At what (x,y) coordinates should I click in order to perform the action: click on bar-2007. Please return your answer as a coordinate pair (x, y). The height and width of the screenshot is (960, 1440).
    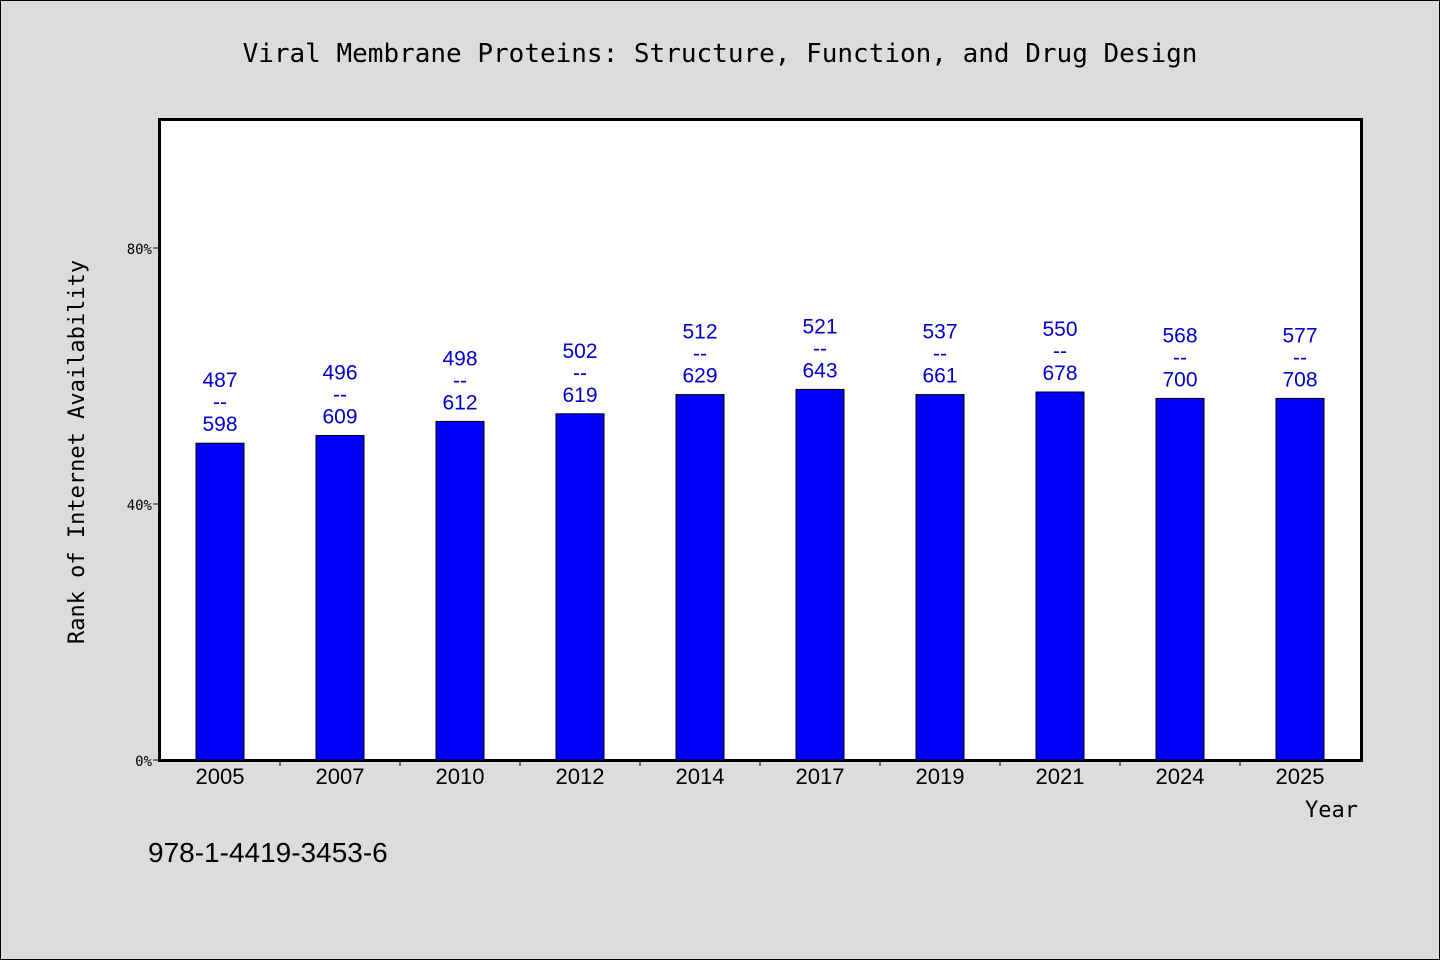
    Looking at the image, I should click on (340, 598).